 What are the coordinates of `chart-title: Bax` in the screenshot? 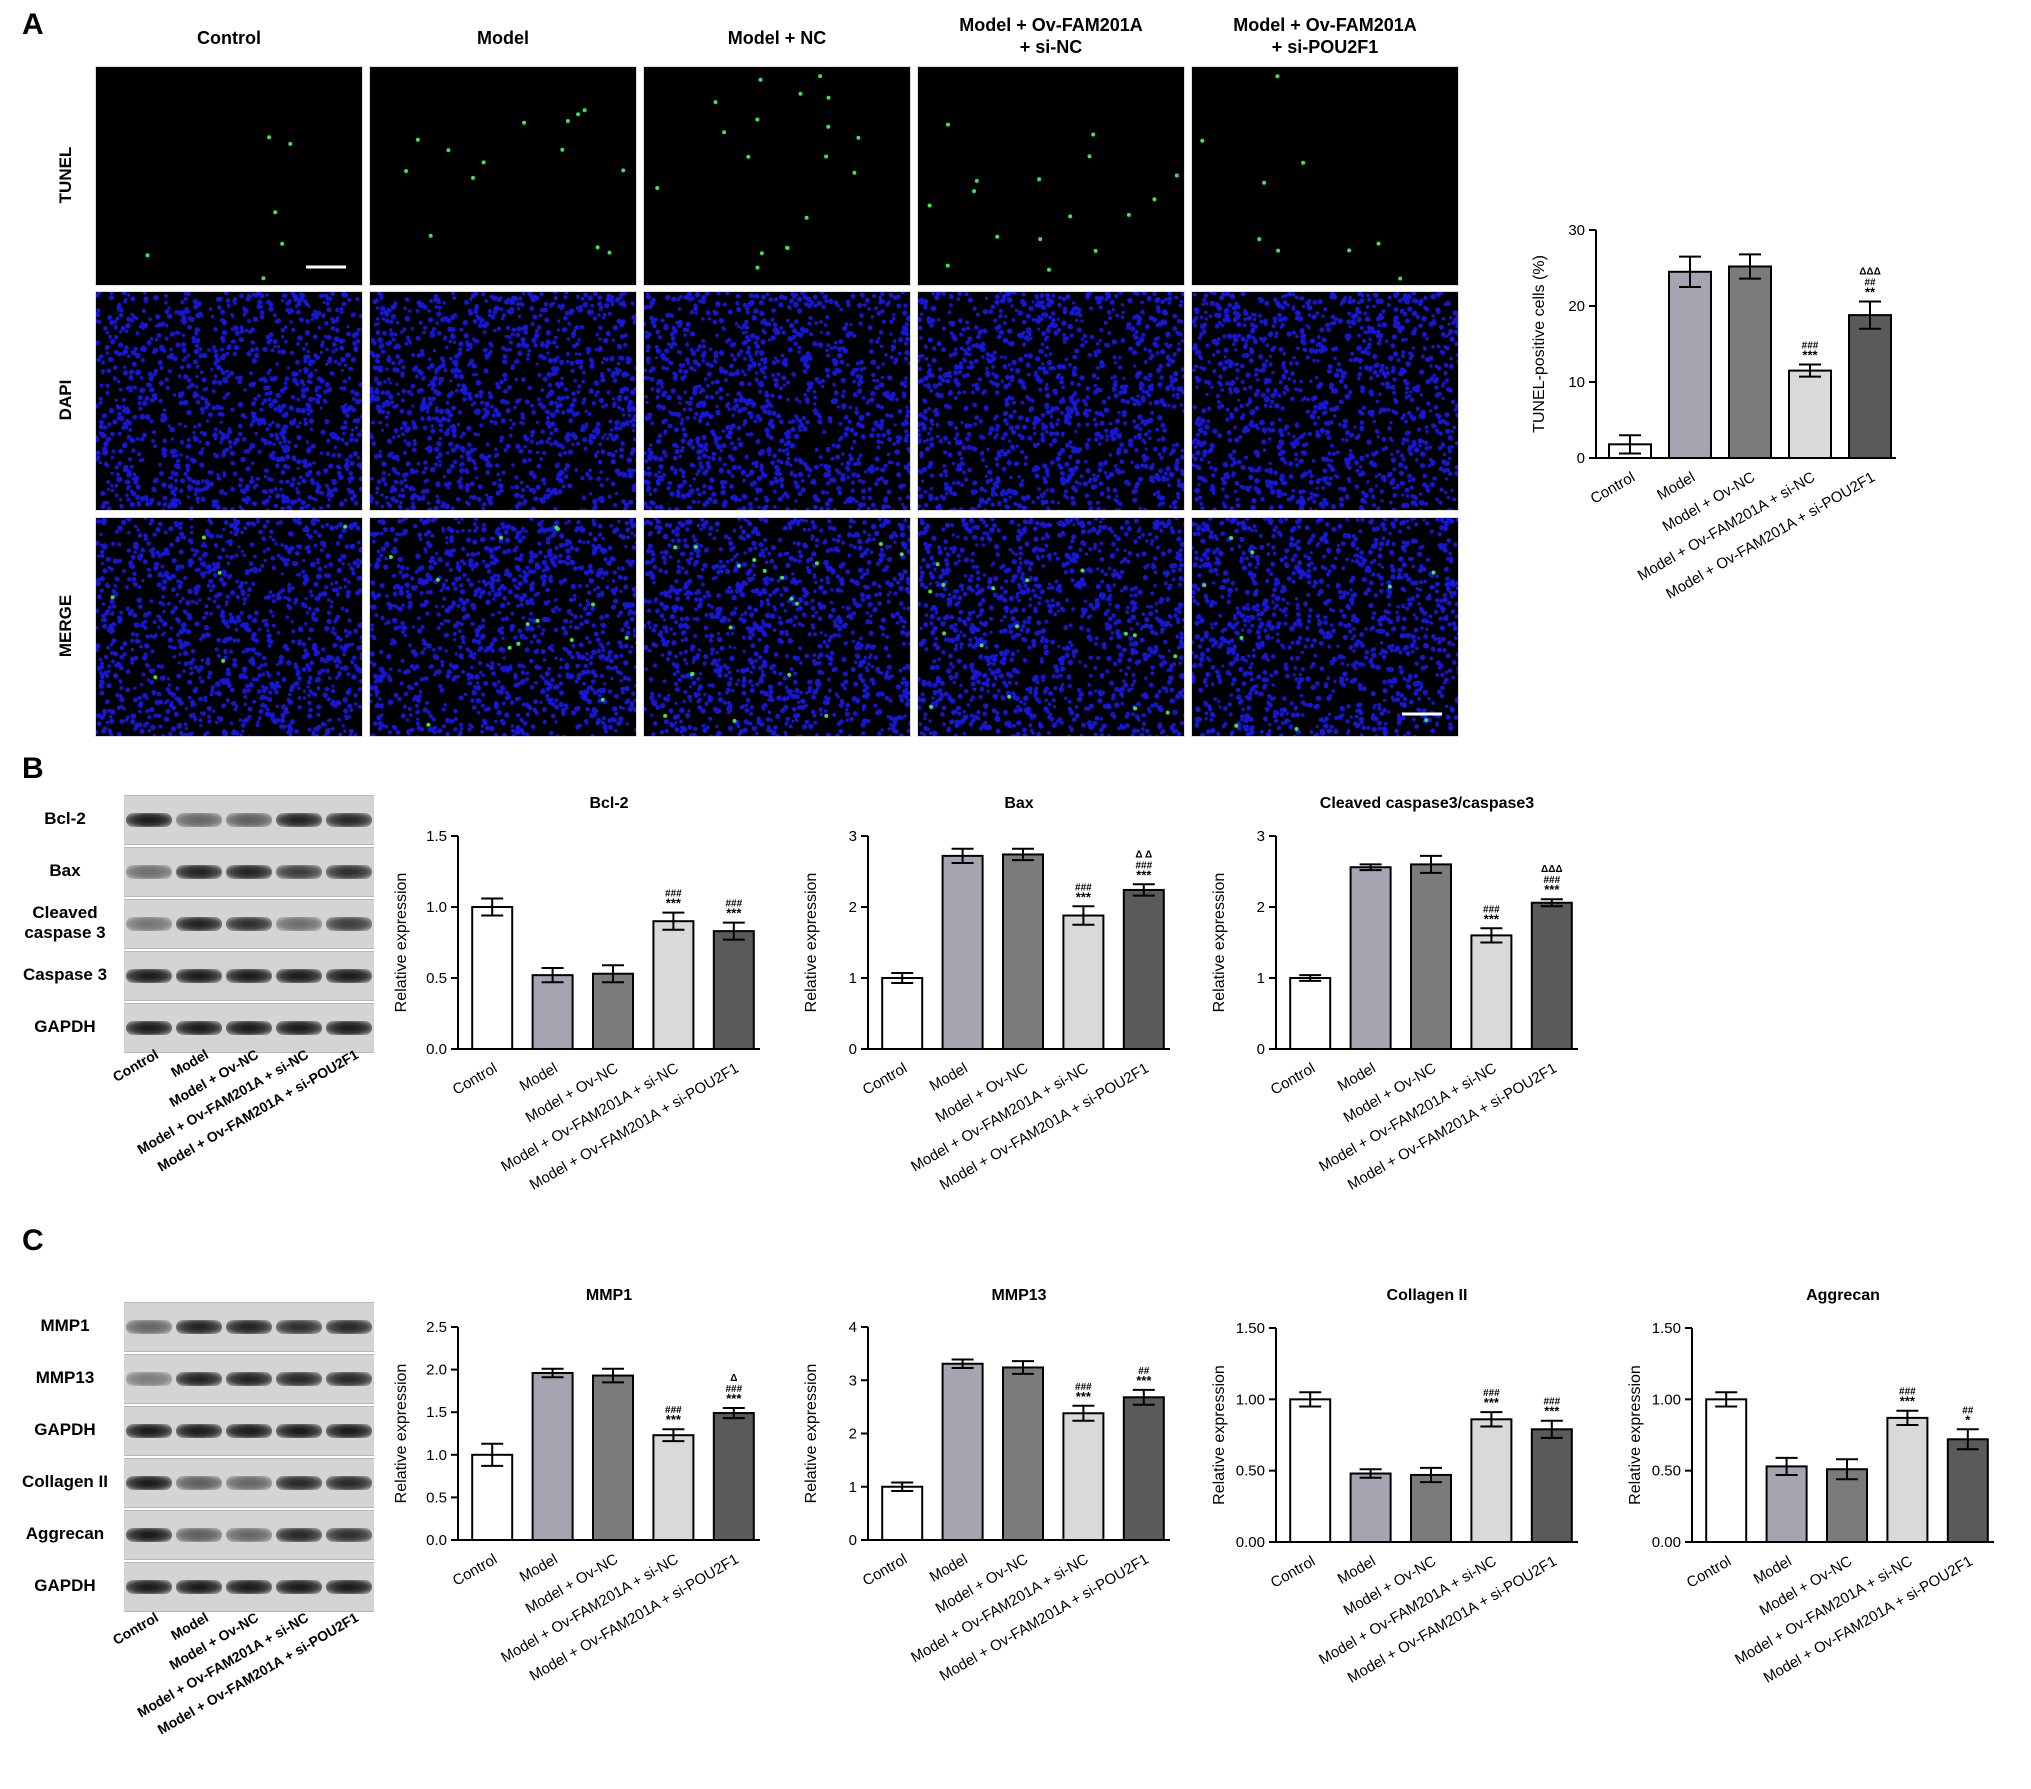 It's located at (1018, 803).